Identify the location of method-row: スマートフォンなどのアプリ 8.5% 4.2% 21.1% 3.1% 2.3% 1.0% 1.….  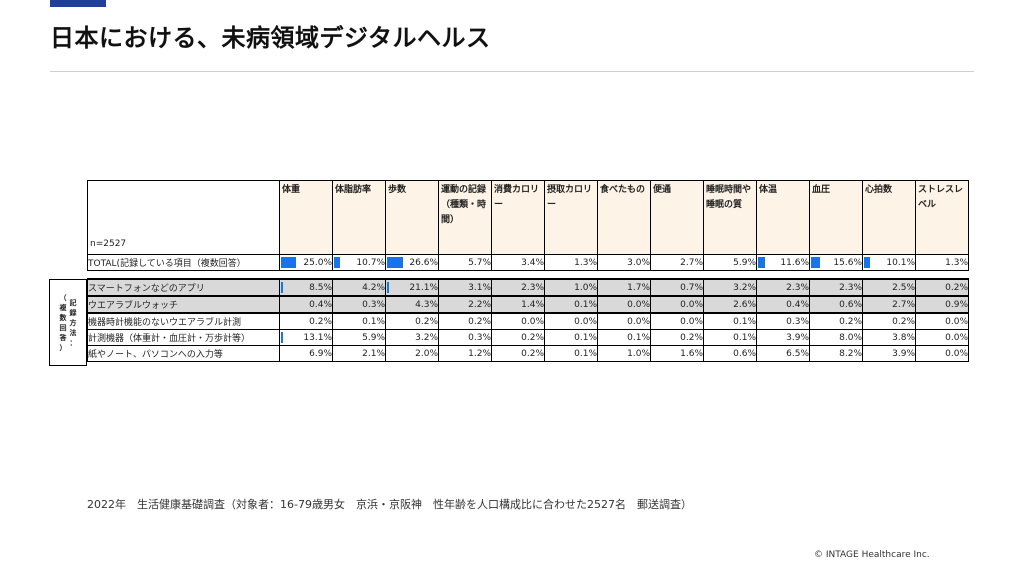
(528, 287).